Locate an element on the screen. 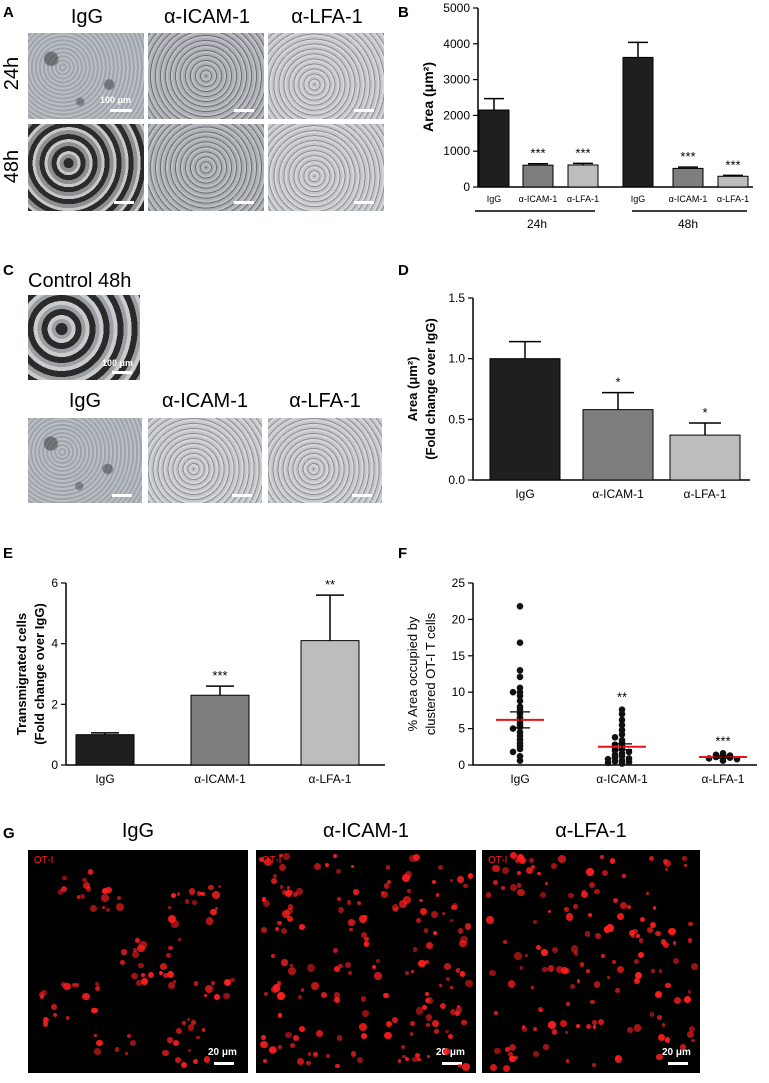  y-tick-label: 20 is located at coordinates (459, 619).